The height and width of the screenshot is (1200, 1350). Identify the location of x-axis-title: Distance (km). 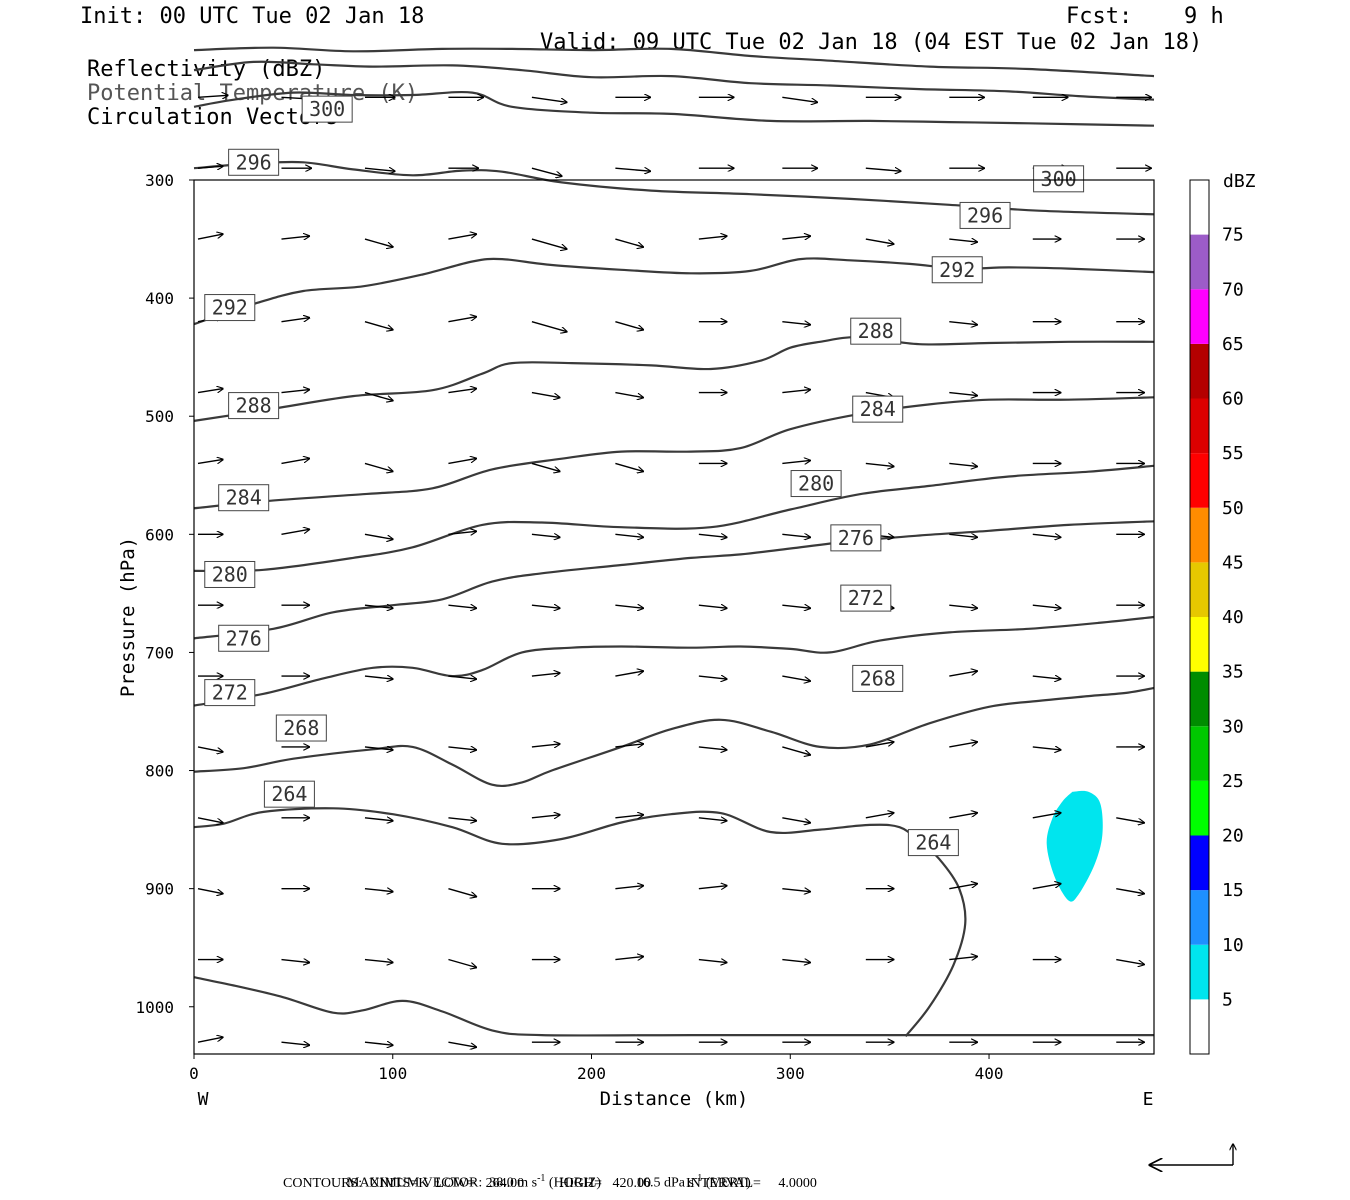
(674, 1099).